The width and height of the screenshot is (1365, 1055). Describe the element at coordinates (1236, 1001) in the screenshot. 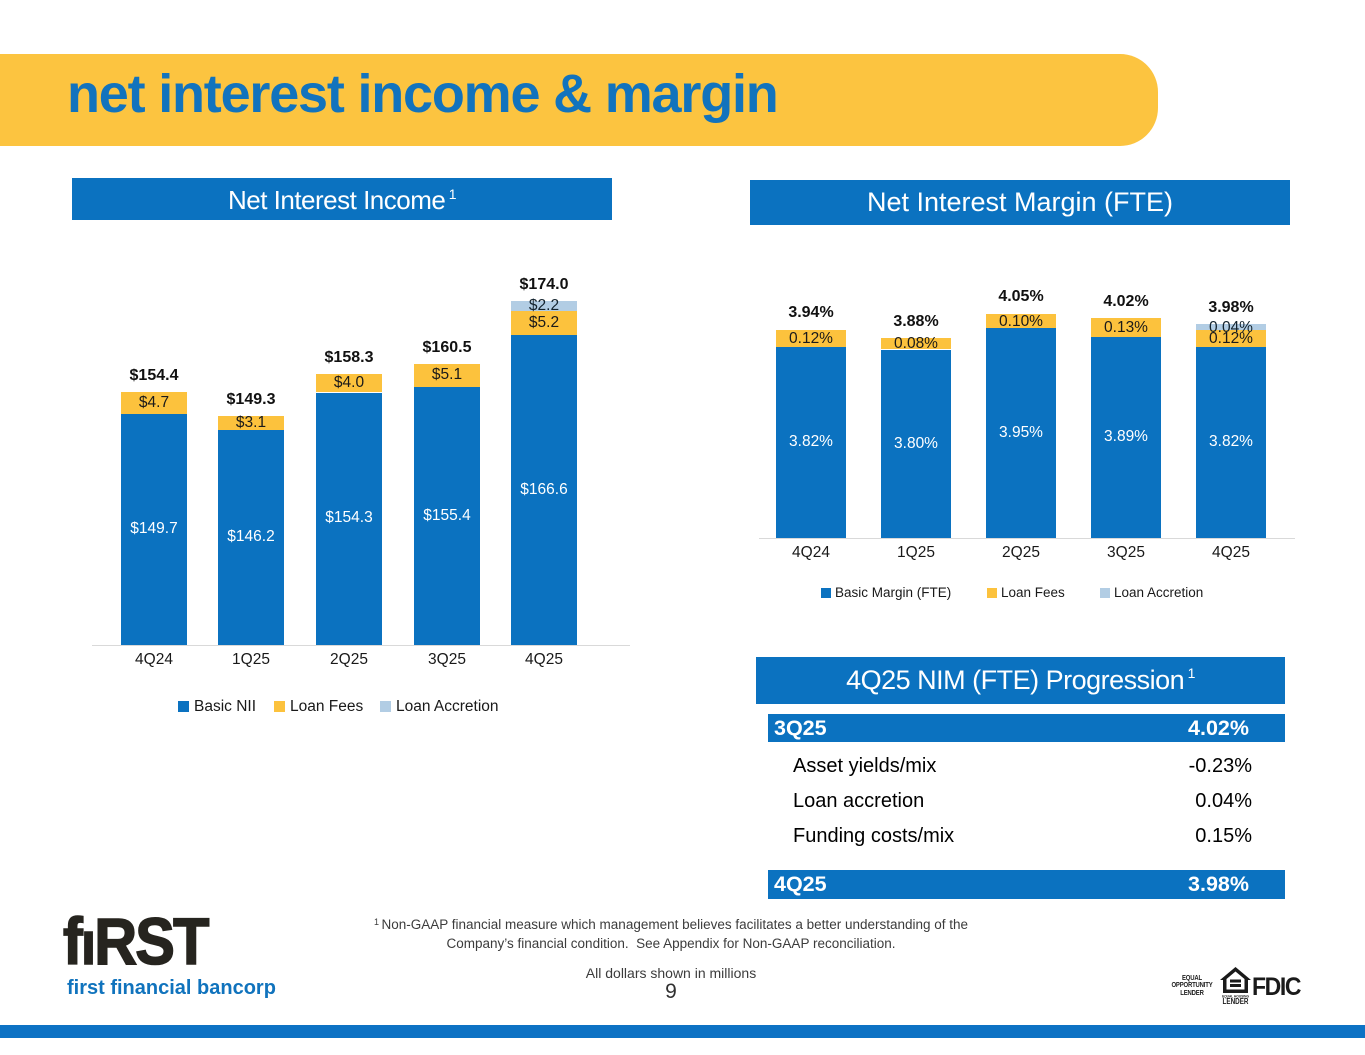

I see `svg-text: LENDER` at that location.